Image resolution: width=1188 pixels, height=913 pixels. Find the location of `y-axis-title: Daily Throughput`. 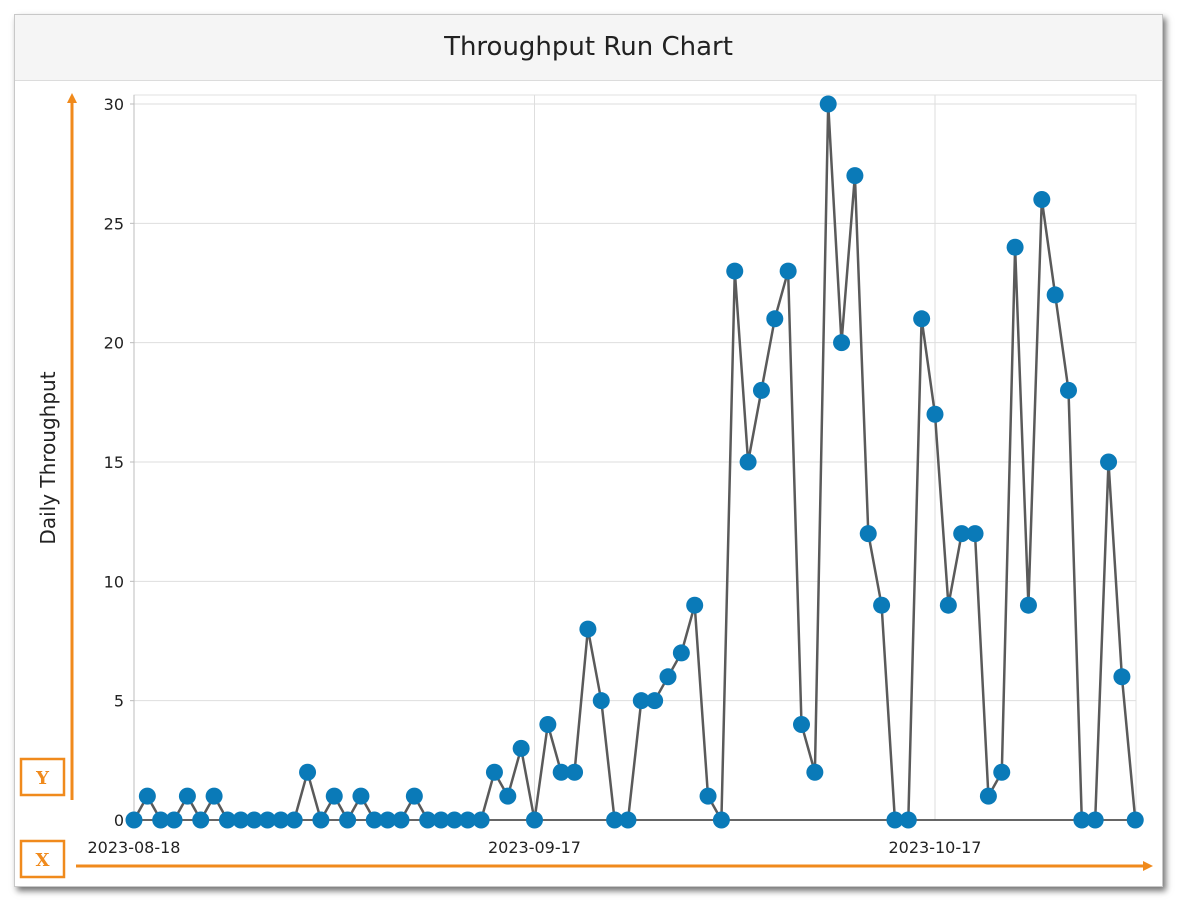

y-axis-title: Daily Throughput is located at coordinates (48, 457).